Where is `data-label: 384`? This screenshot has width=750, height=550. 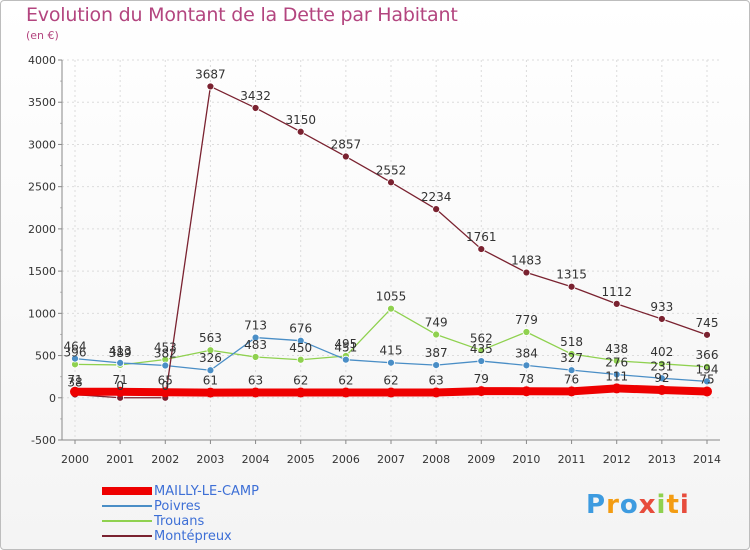
data-label: 384 is located at coordinates (526, 353).